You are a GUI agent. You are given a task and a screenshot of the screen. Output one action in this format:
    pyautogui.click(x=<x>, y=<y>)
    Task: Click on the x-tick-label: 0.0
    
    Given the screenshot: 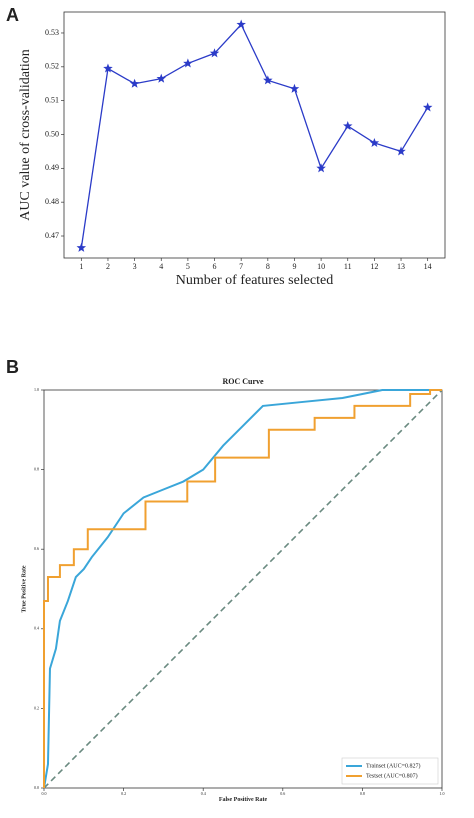 What is the action you would take?
    pyautogui.click(x=44, y=793)
    